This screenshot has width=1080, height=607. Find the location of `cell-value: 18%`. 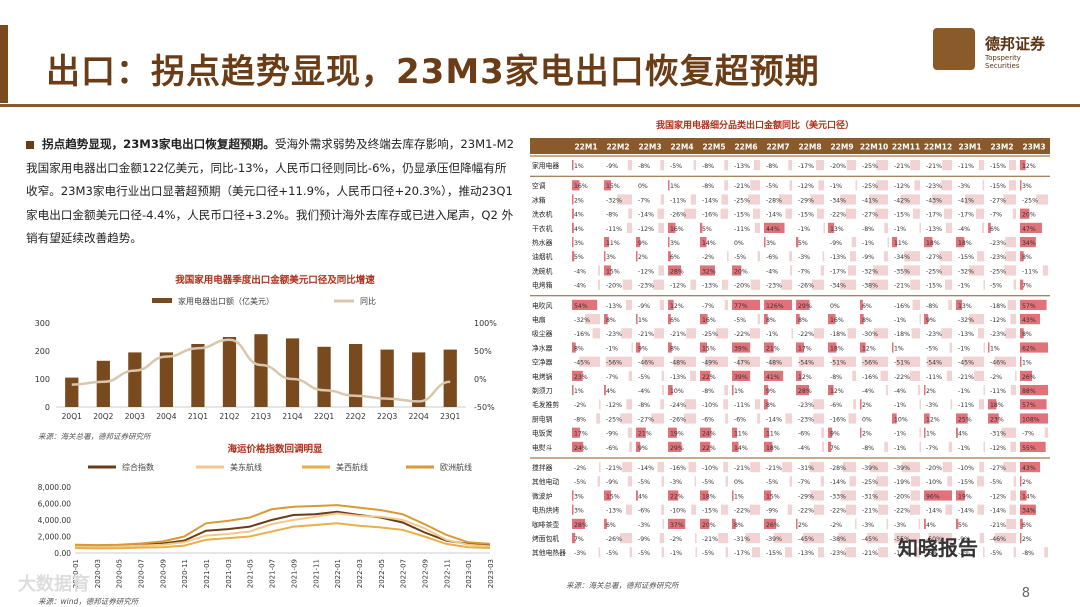

cell-value: 18% is located at coordinates (709, 496).